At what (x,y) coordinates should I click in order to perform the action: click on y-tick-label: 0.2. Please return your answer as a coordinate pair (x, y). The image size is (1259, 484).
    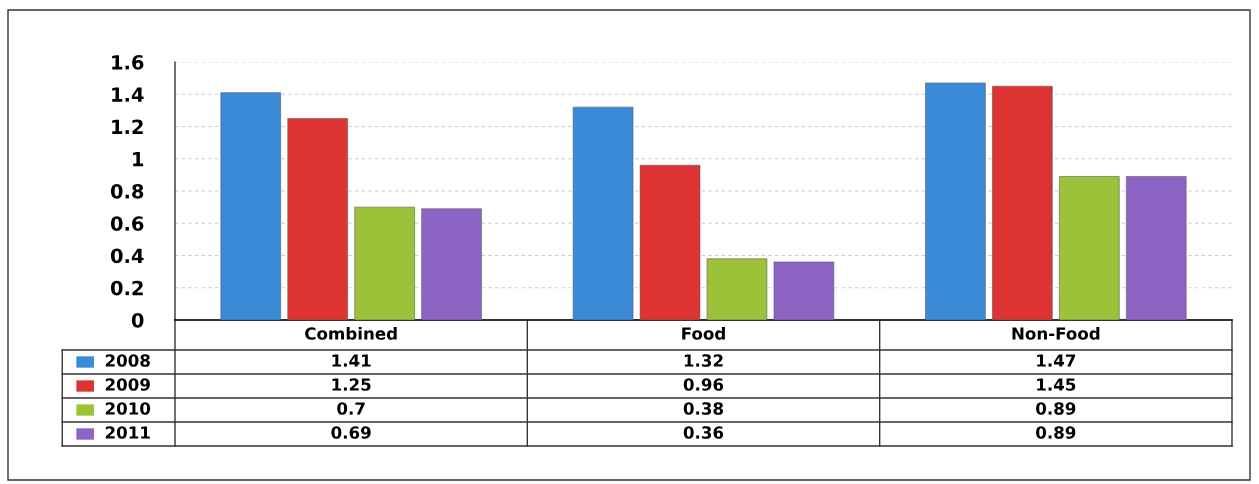
    Looking at the image, I should click on (126, 288).